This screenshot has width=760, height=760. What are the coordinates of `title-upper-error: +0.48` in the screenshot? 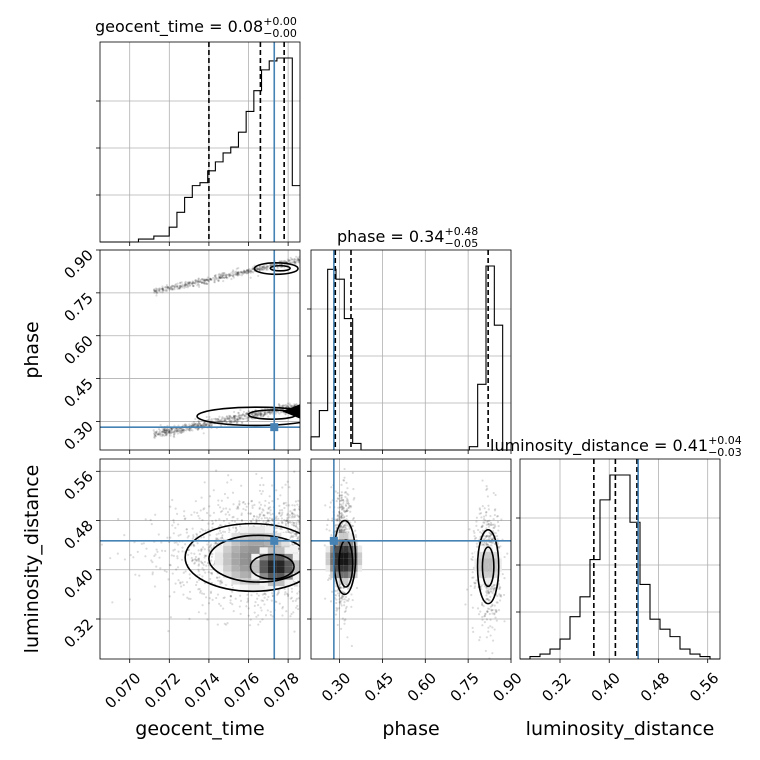 It's located at (461, 231).